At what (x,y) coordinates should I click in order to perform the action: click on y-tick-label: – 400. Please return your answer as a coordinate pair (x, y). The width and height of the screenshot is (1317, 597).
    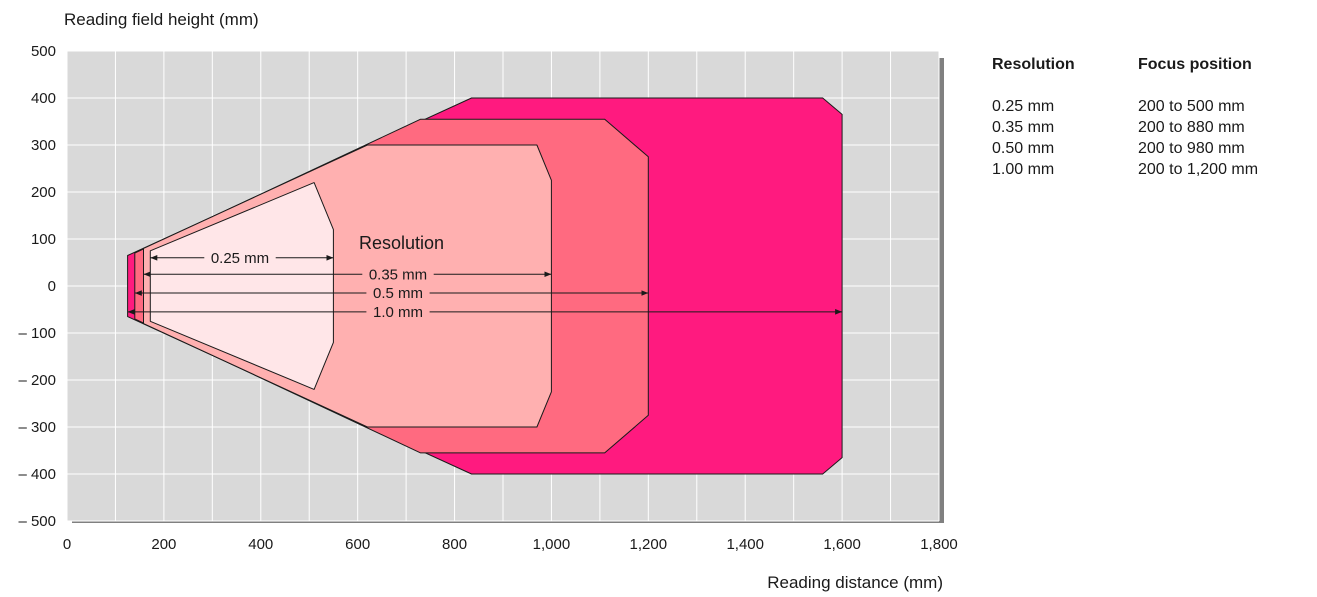
    Looking at the image, I should click on (37, 474).